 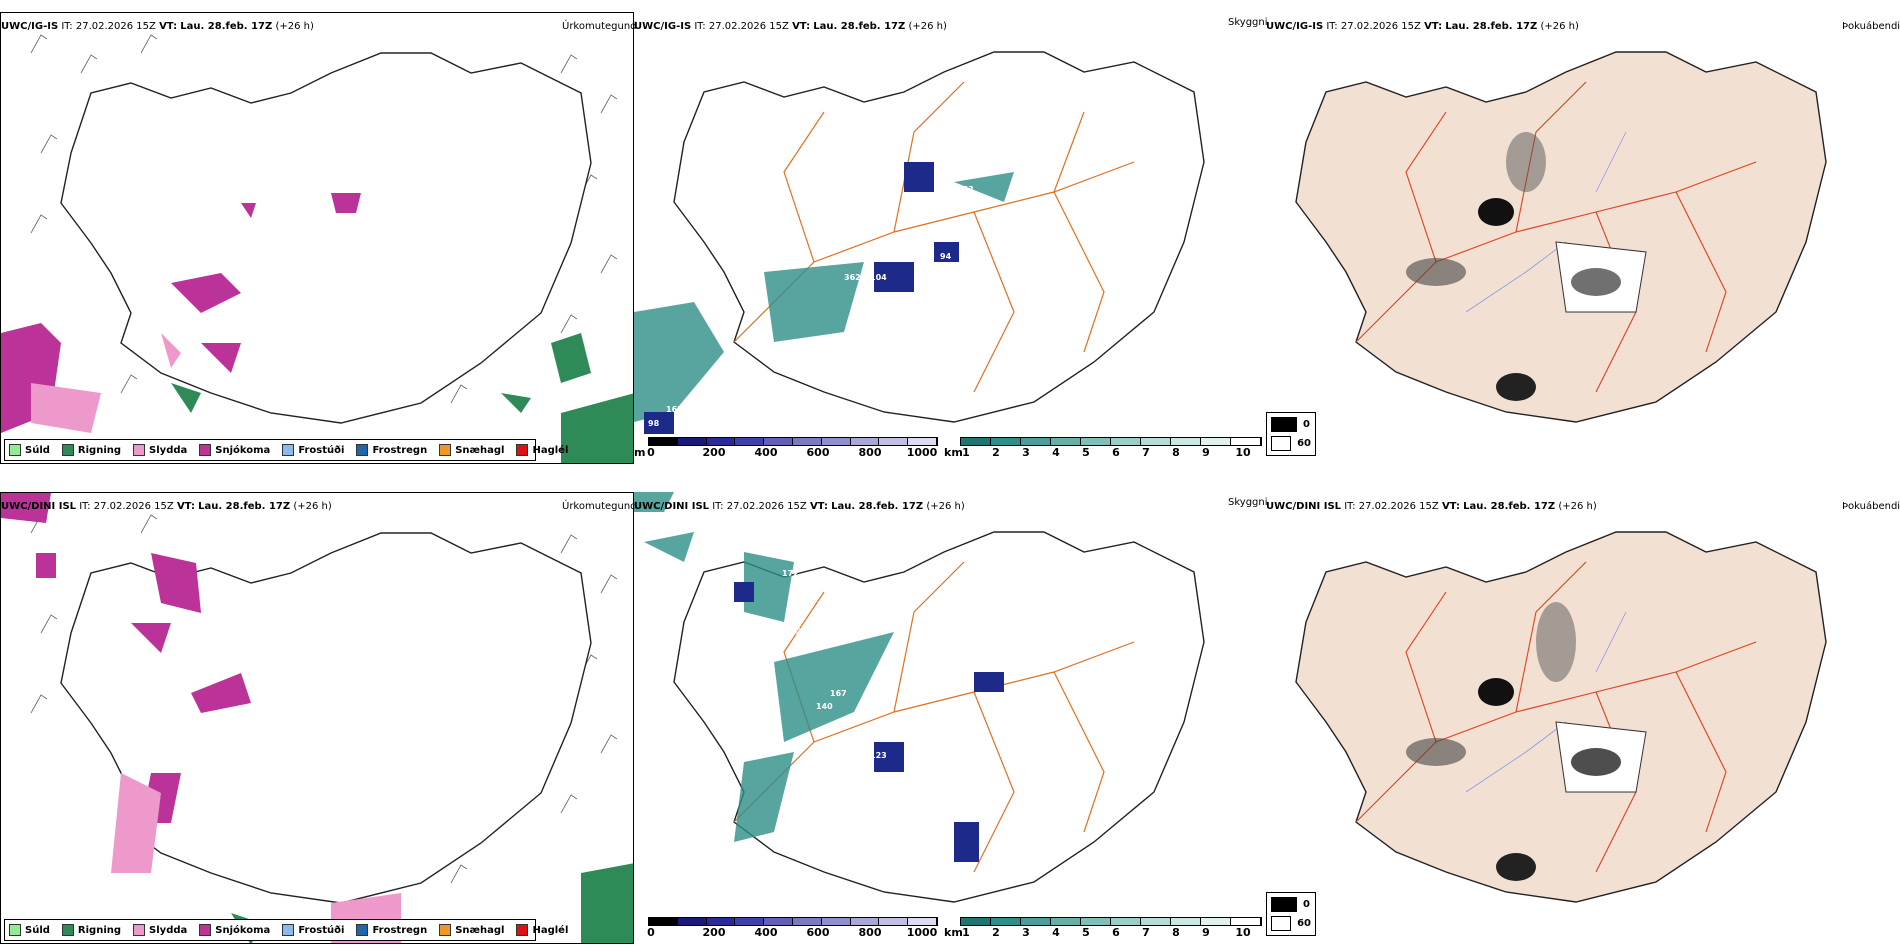 I want to click on visibility-unit: km, so click(x=953, y=932).